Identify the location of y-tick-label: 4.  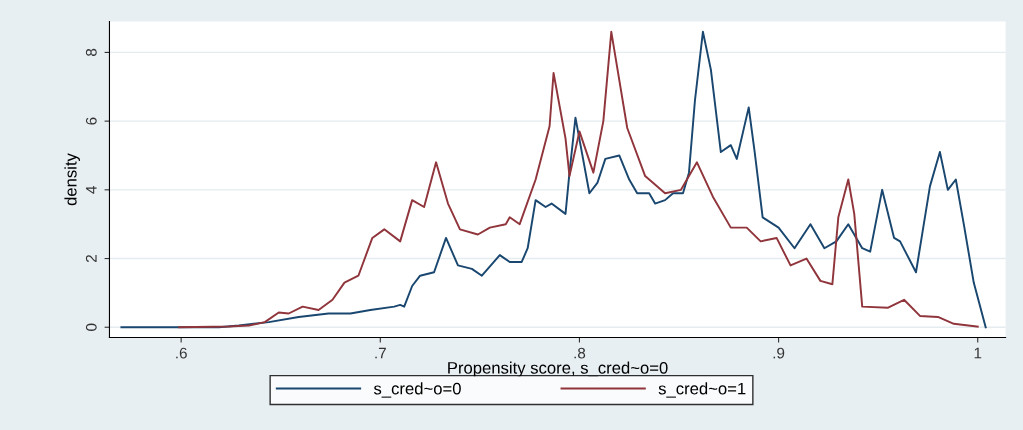
(91, 190).